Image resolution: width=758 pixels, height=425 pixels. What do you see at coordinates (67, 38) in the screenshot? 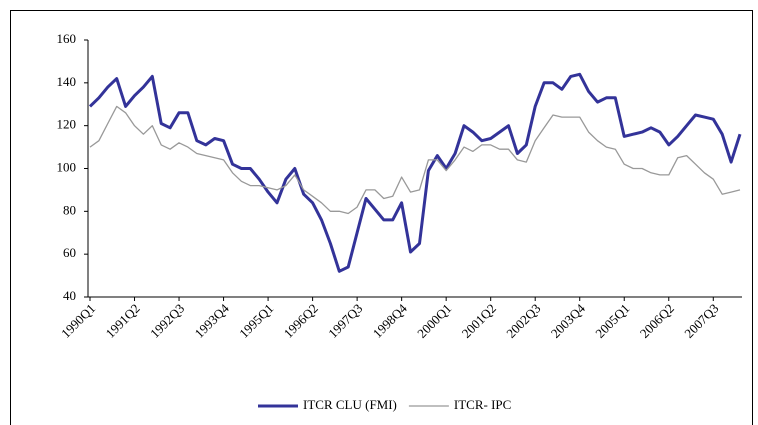
I see `y-tick-label: 160` at bounding box center [67, 38].